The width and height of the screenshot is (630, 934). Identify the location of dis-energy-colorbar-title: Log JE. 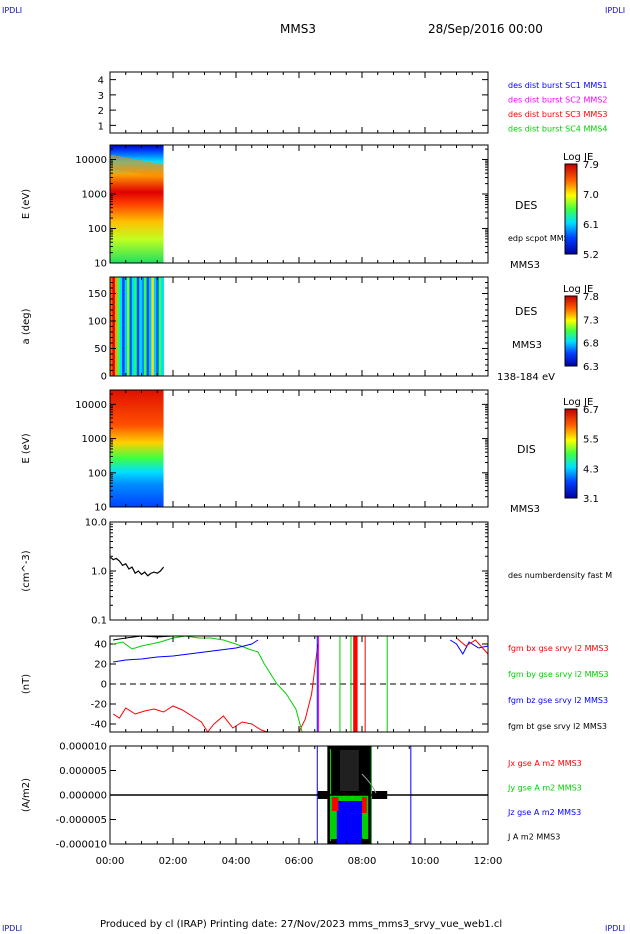
(578, 402).